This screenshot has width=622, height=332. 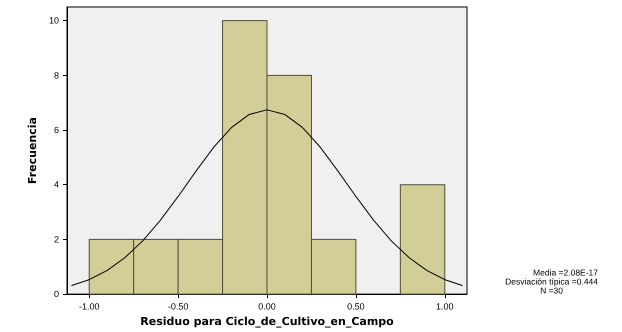 What do you see at coordinates (33, 150) in the screenshot?
I see `y-axis-title: Frecuencia` at bounding box center [33, 150].